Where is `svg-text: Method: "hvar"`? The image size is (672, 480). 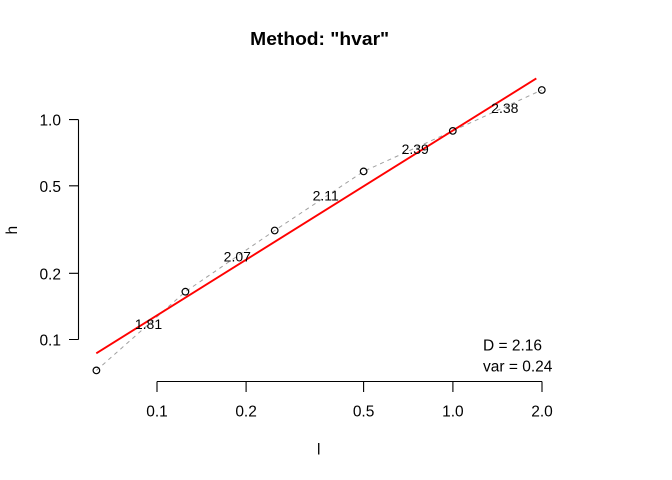
svg-text: Method: "hvar" is located at coordinates (319, 38).